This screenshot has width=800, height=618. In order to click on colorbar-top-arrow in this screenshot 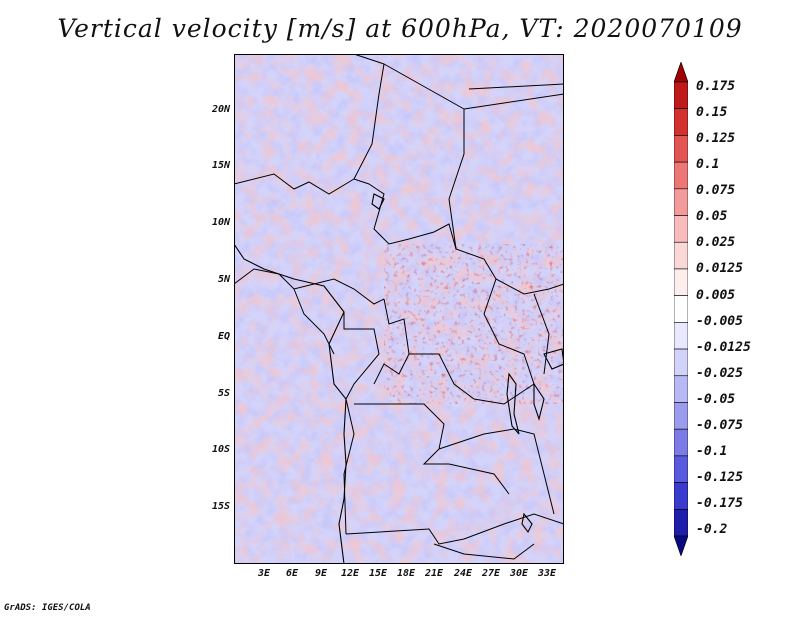, I will do `click(681, 72)`.